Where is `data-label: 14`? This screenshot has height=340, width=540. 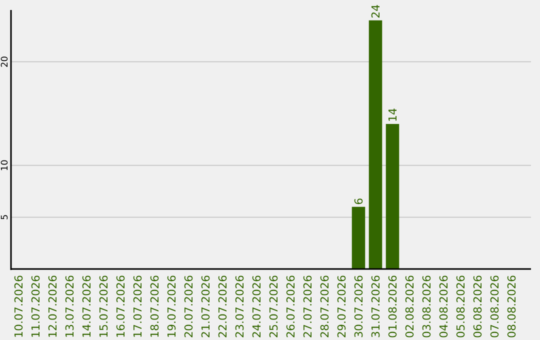
data-label: 14 is located at coordinates (393, 115).